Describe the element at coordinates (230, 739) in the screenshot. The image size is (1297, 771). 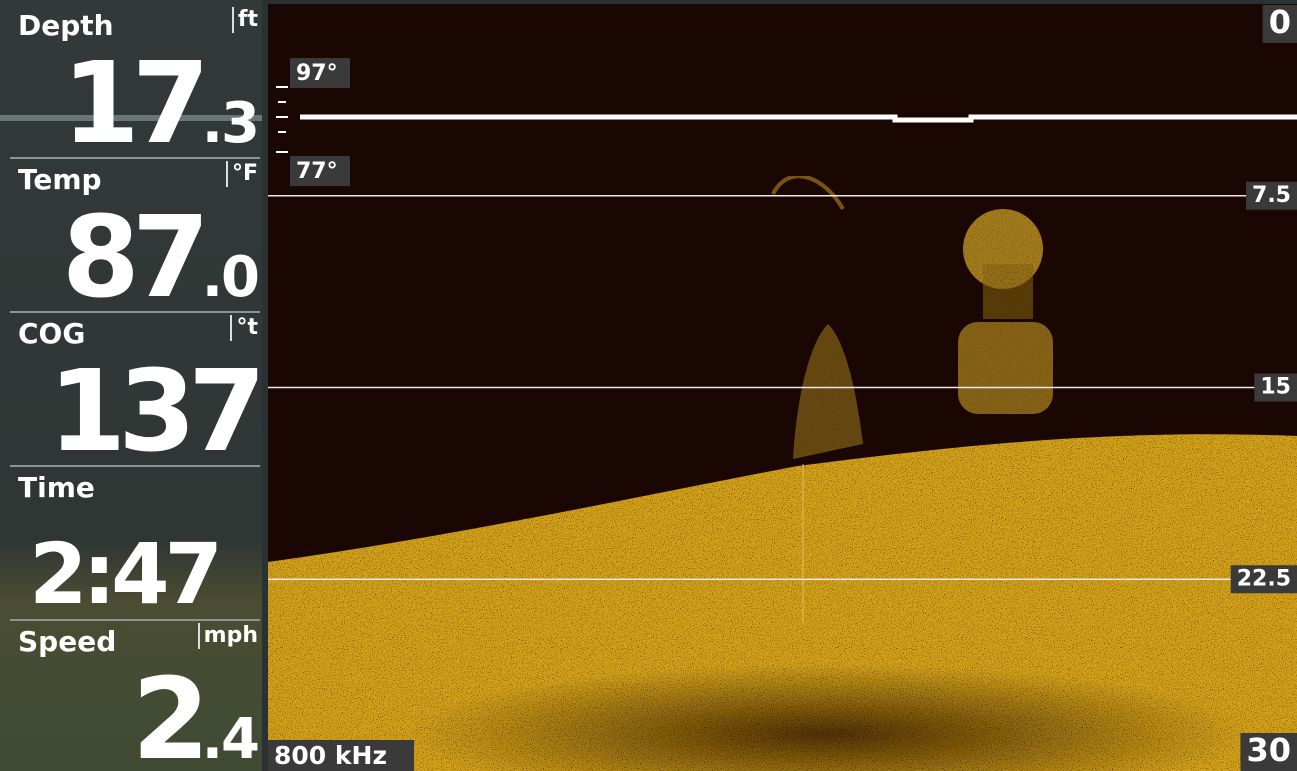
I see `readout-decimal: .4` at that location.